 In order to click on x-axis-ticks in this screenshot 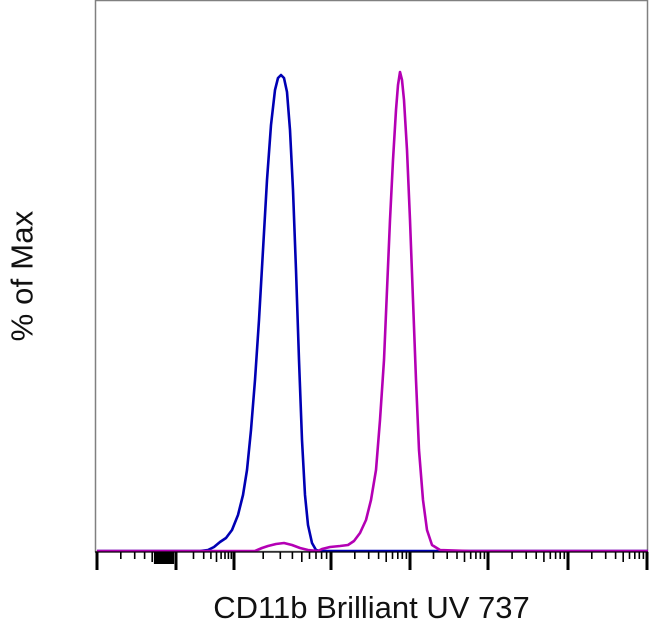, I will do `click(372, 561)`.